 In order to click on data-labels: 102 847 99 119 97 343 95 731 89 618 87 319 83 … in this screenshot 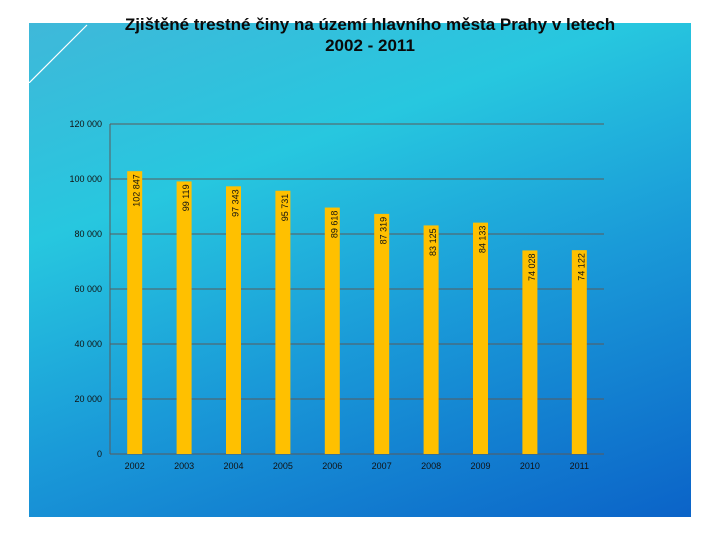, I will do `click(359, 227)`.